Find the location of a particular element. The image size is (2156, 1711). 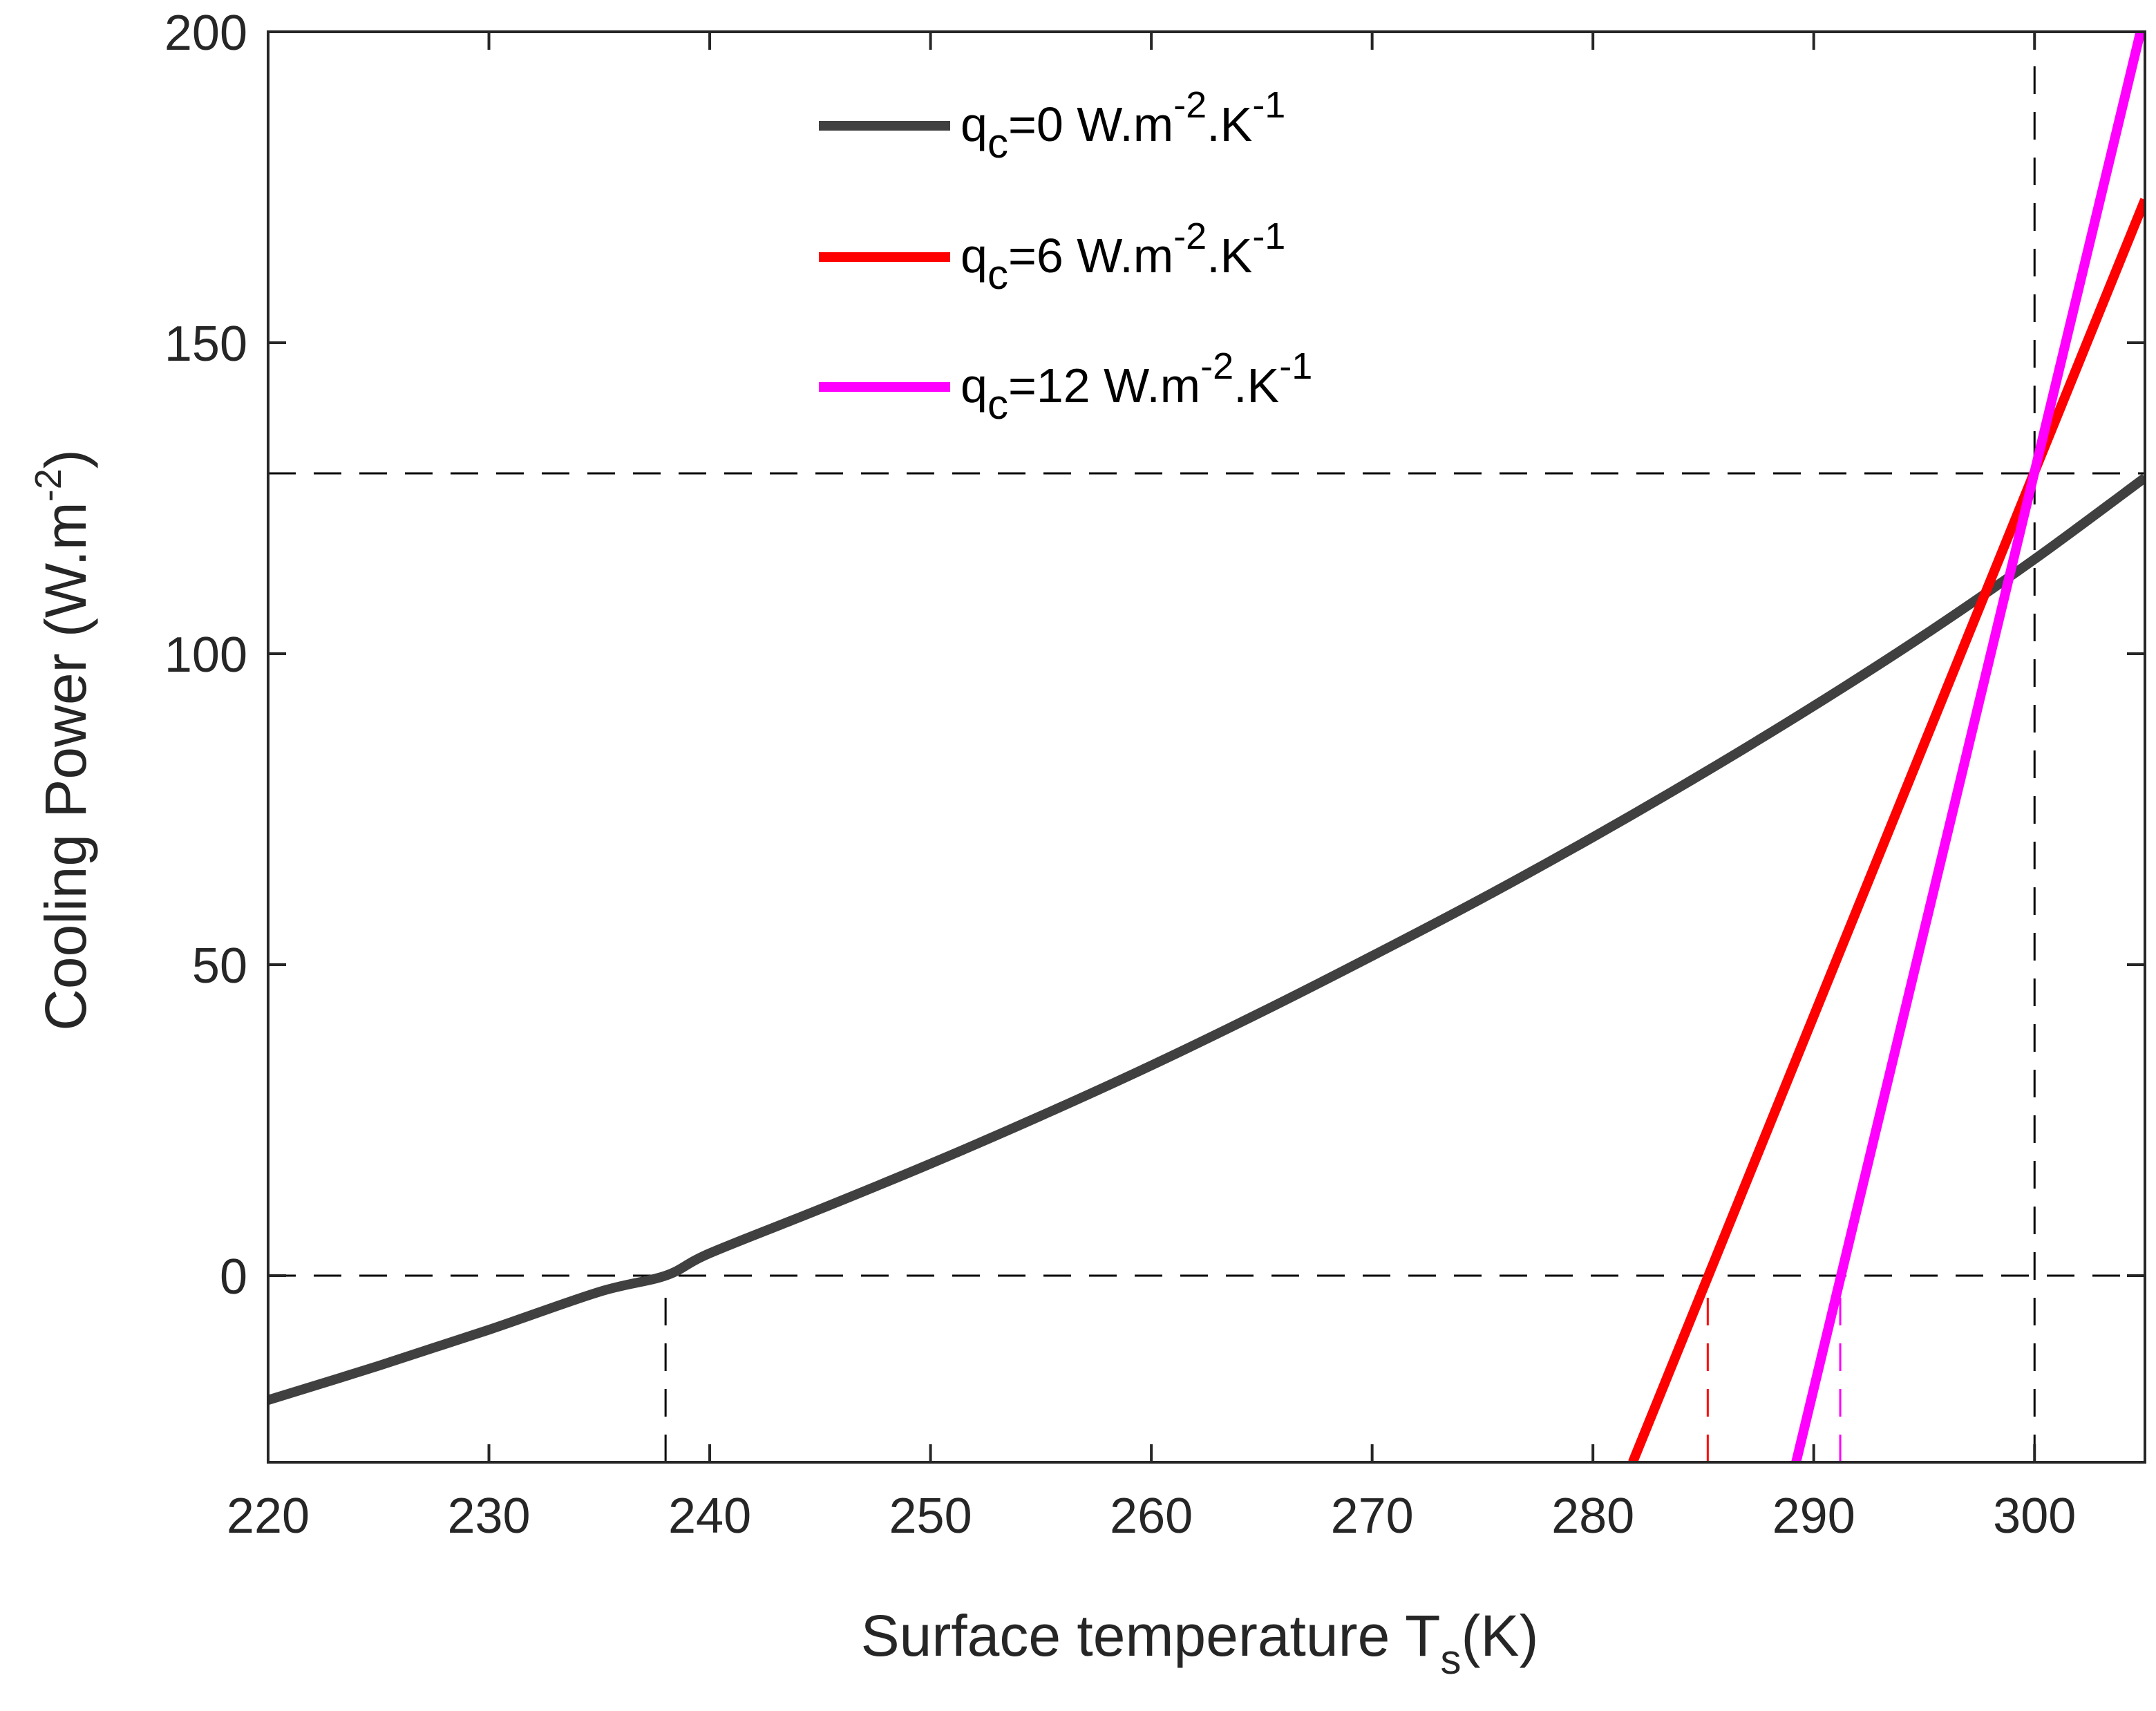

legend-label-qc12: qc=12 W.m-2.K-1 is located at coordinates (1136, 387).